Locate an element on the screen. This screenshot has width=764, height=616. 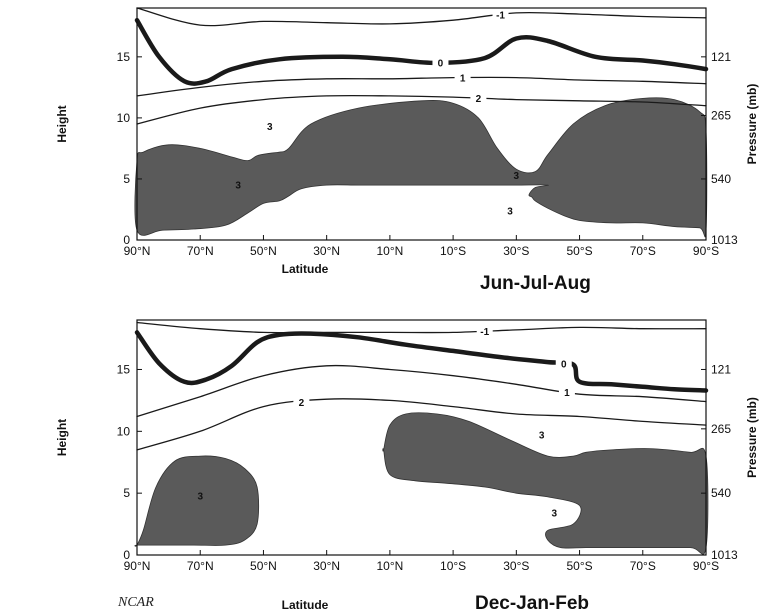
season-label: Dec-Jan-Feb is located at coordinates (532, 603).